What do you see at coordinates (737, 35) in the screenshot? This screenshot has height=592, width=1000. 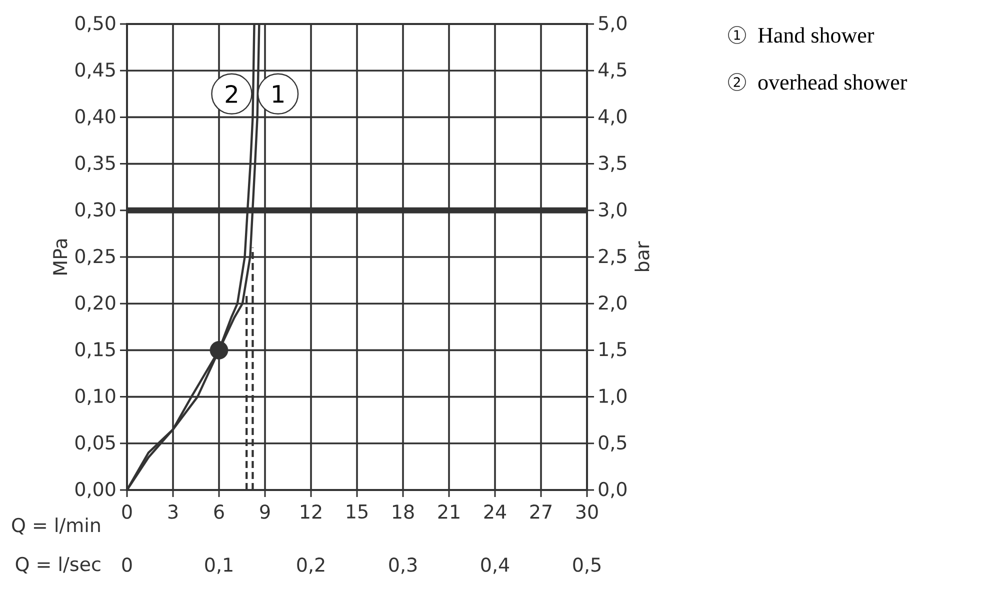 I see `text: 1` at bounding box center [737, 35].